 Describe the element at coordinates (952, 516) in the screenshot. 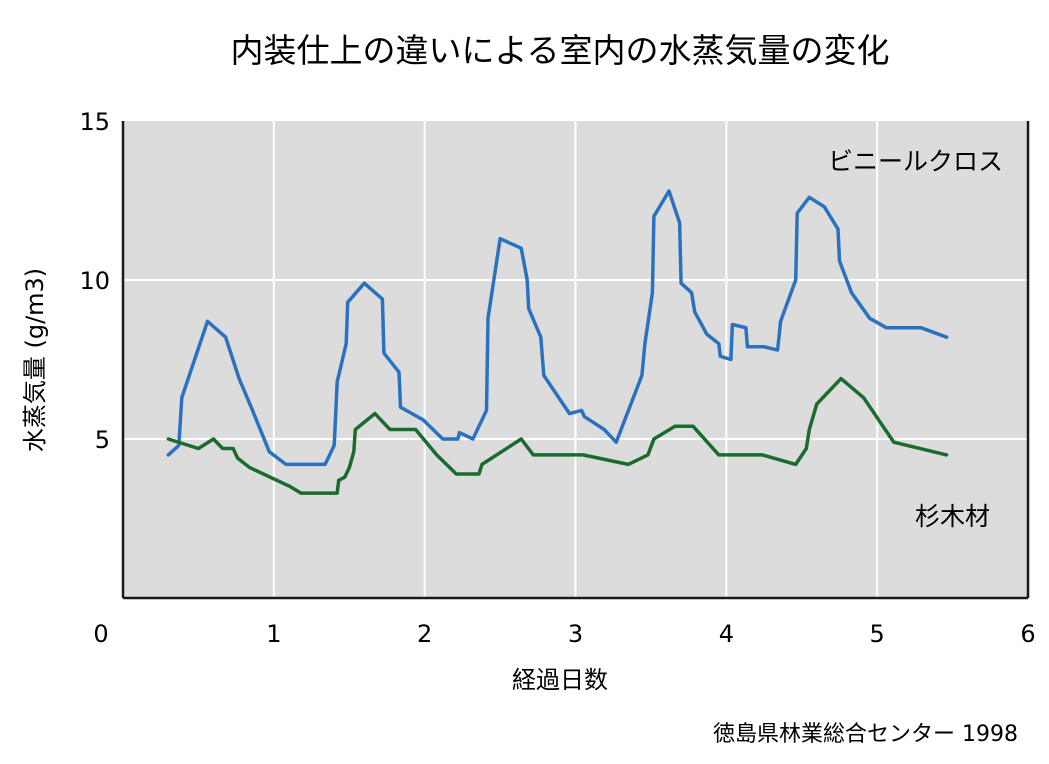

I see `series-label-cedar-wood: 杉木材` at that location.